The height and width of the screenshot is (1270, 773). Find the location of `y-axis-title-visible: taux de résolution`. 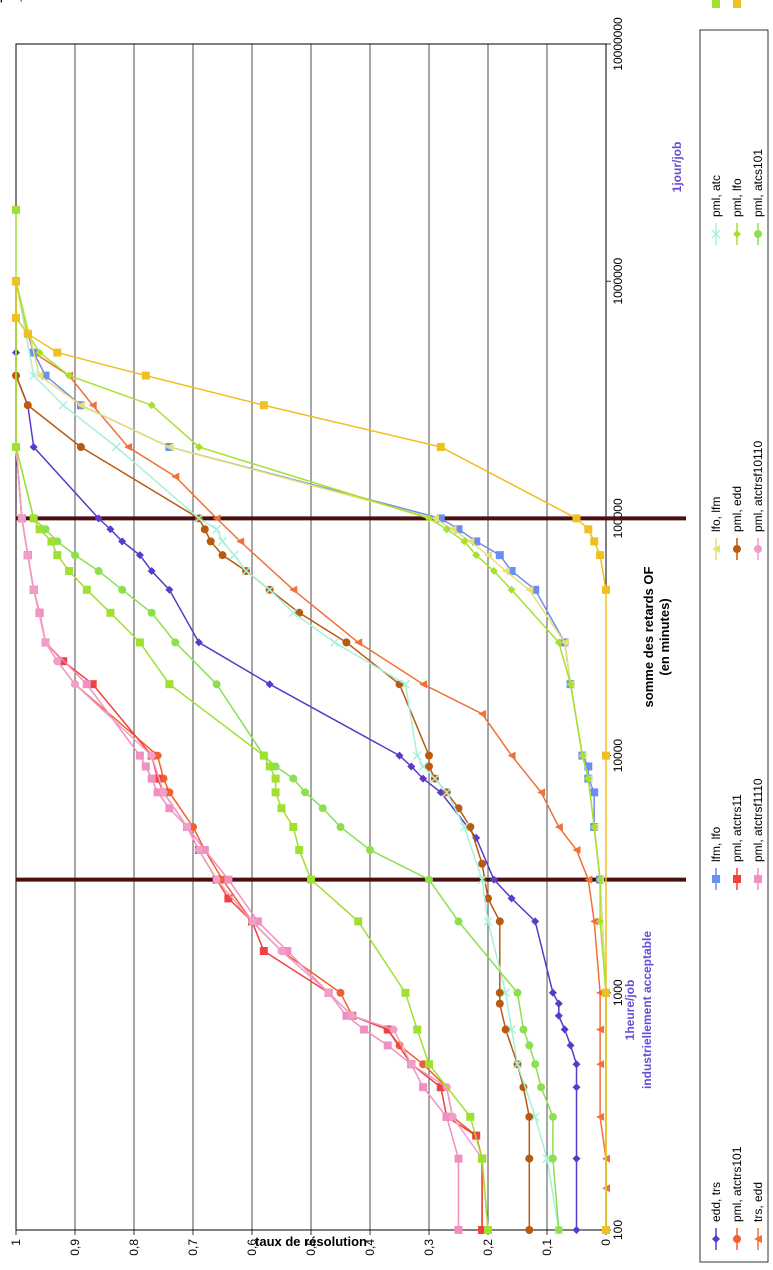

y-axis-title-visible: taux de résolution is located at coordinates (311, 1241).